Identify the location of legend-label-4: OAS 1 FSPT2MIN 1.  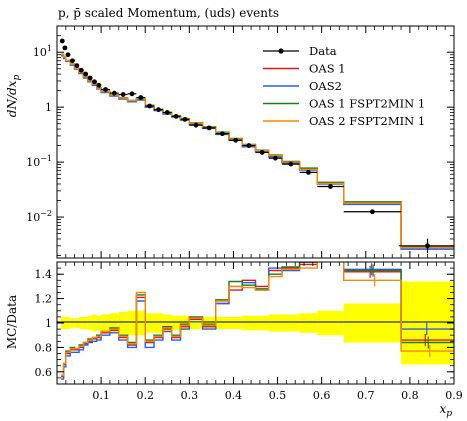
(367, 104).